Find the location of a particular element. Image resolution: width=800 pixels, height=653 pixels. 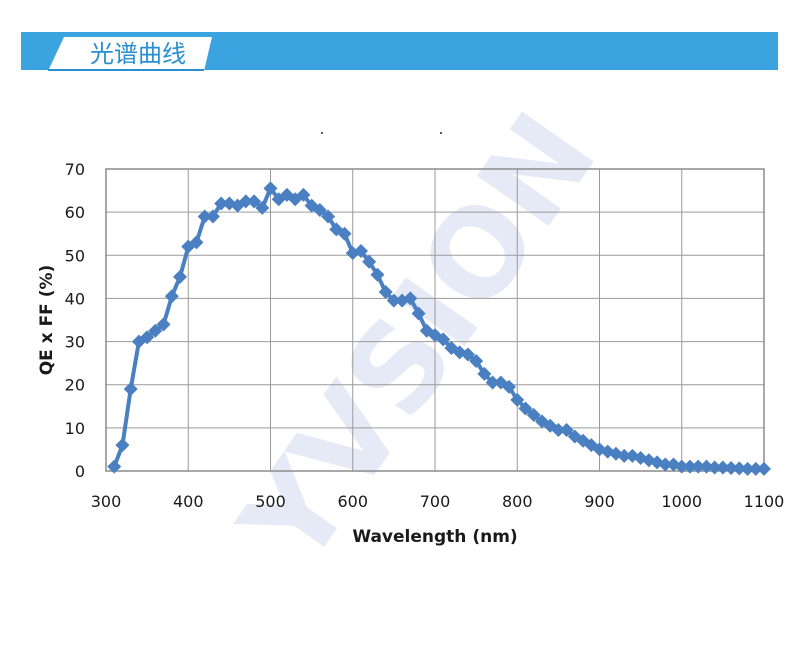

section-title: 光谱曲线 is located at coordinates (138, 54).